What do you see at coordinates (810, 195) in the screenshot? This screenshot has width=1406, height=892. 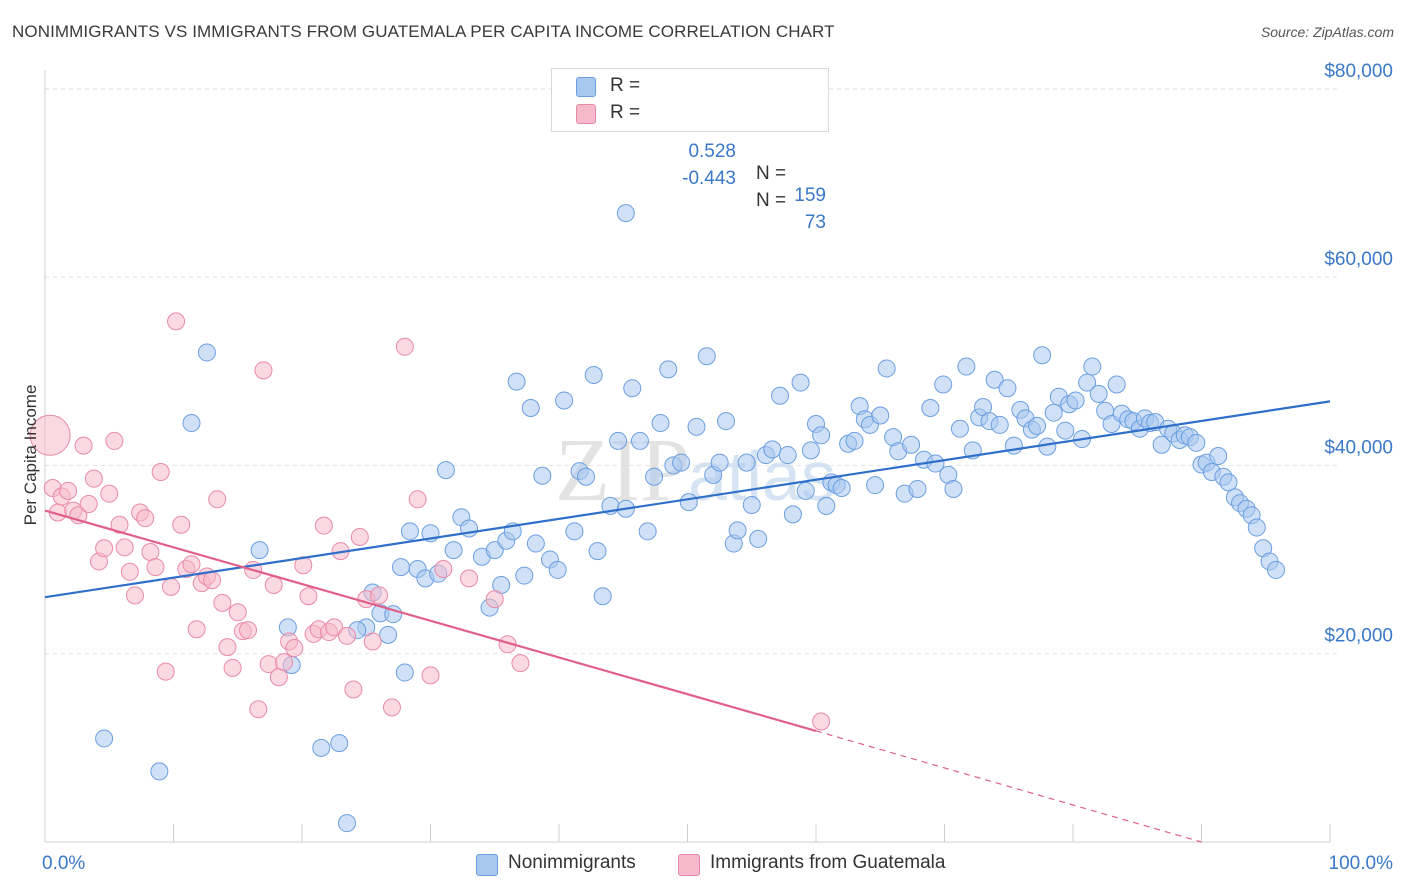 I see `n-value: 159` at bounding box center [810, 195].